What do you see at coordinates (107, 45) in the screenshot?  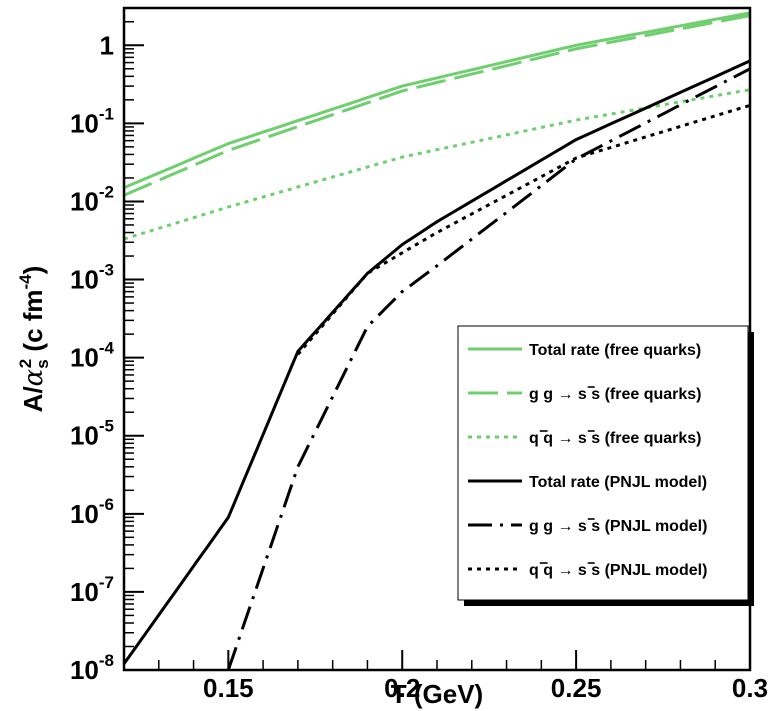 I see `y-tick-label-0: 1` at bounding box center [107, 45].